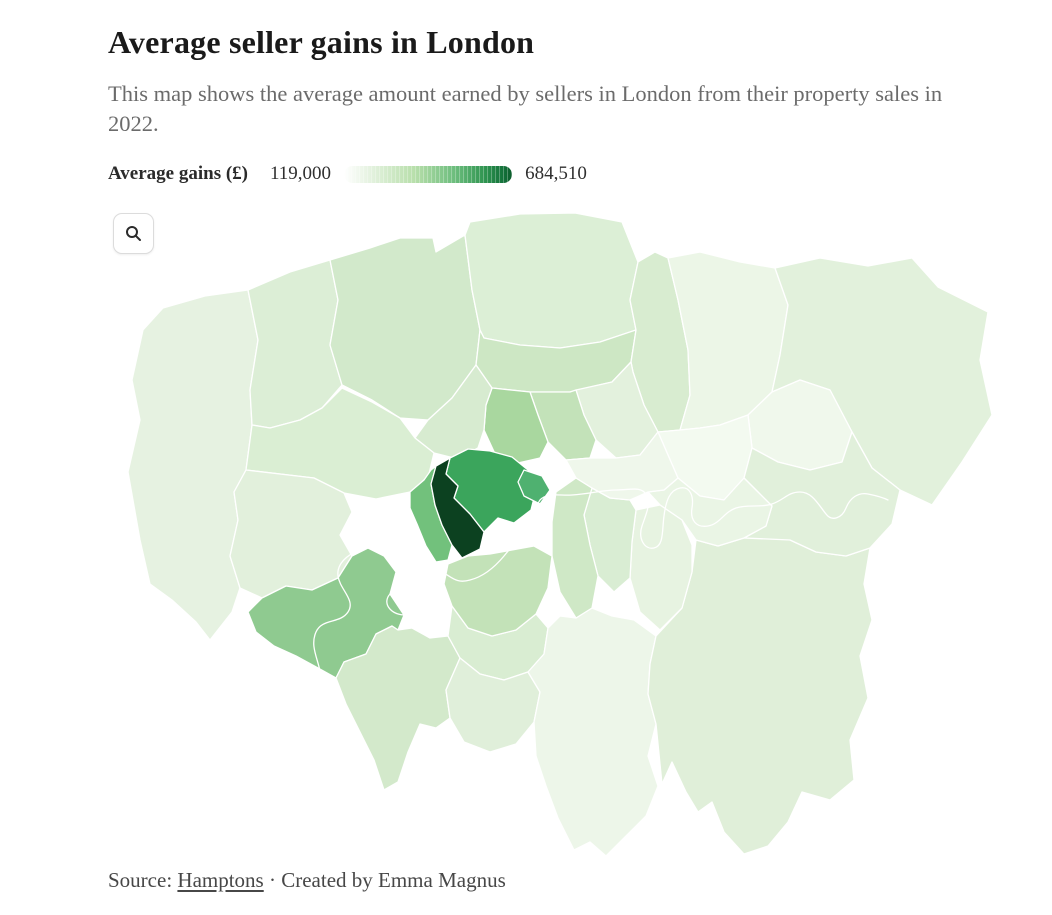 The height and width of the screenshot is (915, 1052). Describe the element at coordinates (178, 173) in the screenshot. I see `legend-label: Average gains (£)` at that location.